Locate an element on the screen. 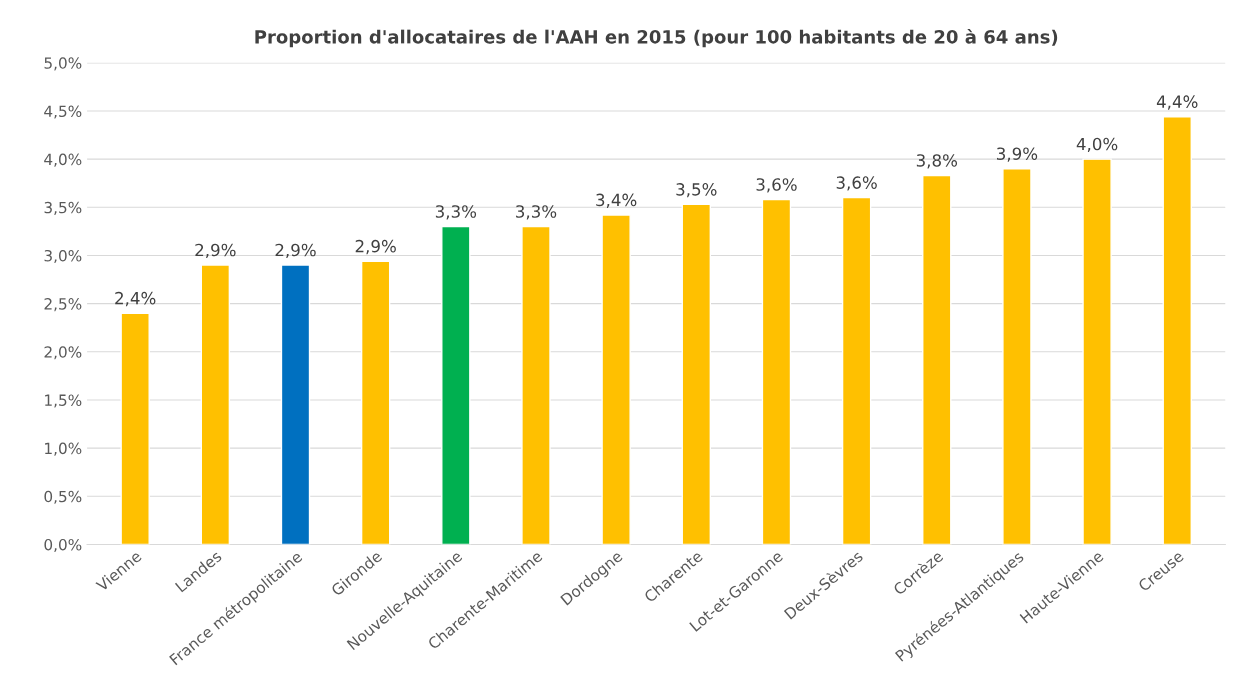 The image size is (1244, 698). y-tick-label: 2,5% is located at coordinates (63, 305).